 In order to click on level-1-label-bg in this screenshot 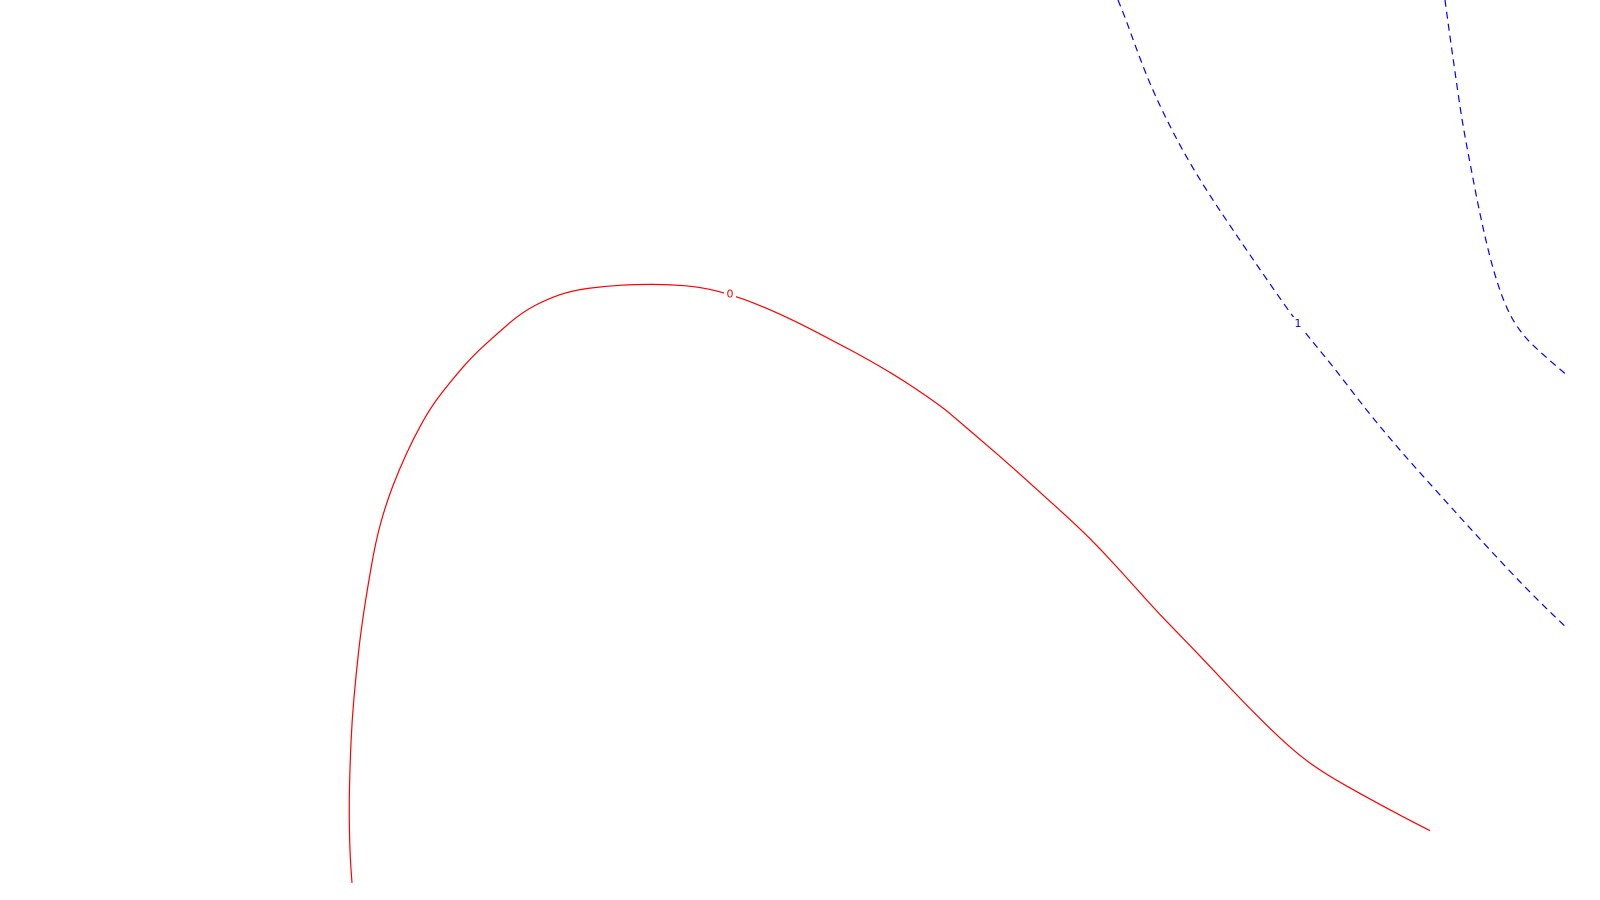, I will do `click(1298, 323)`.